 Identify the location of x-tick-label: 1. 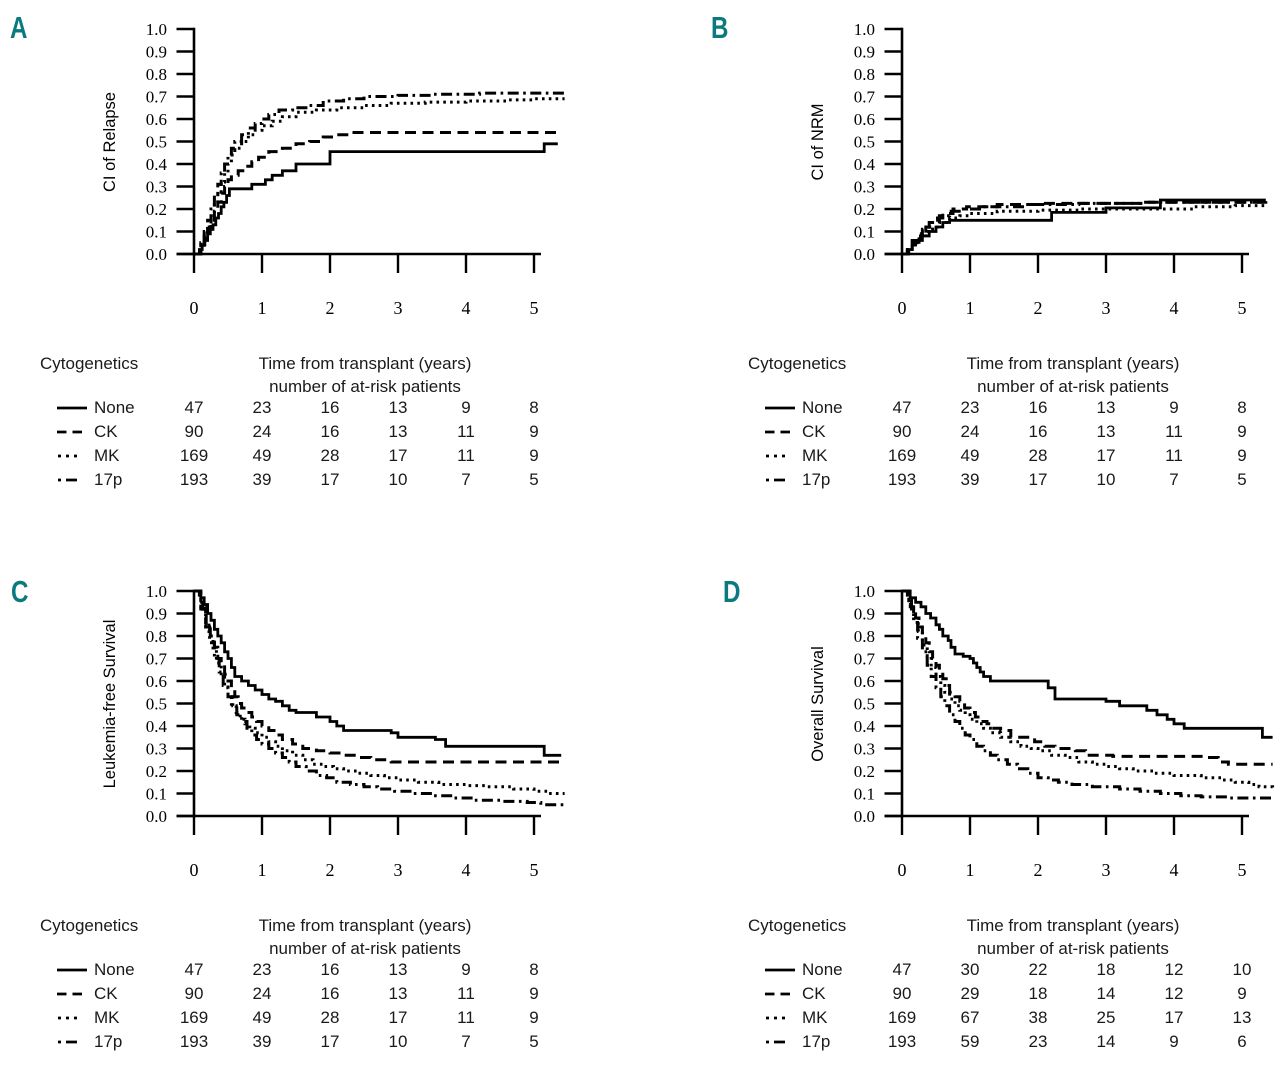
(970, 870).